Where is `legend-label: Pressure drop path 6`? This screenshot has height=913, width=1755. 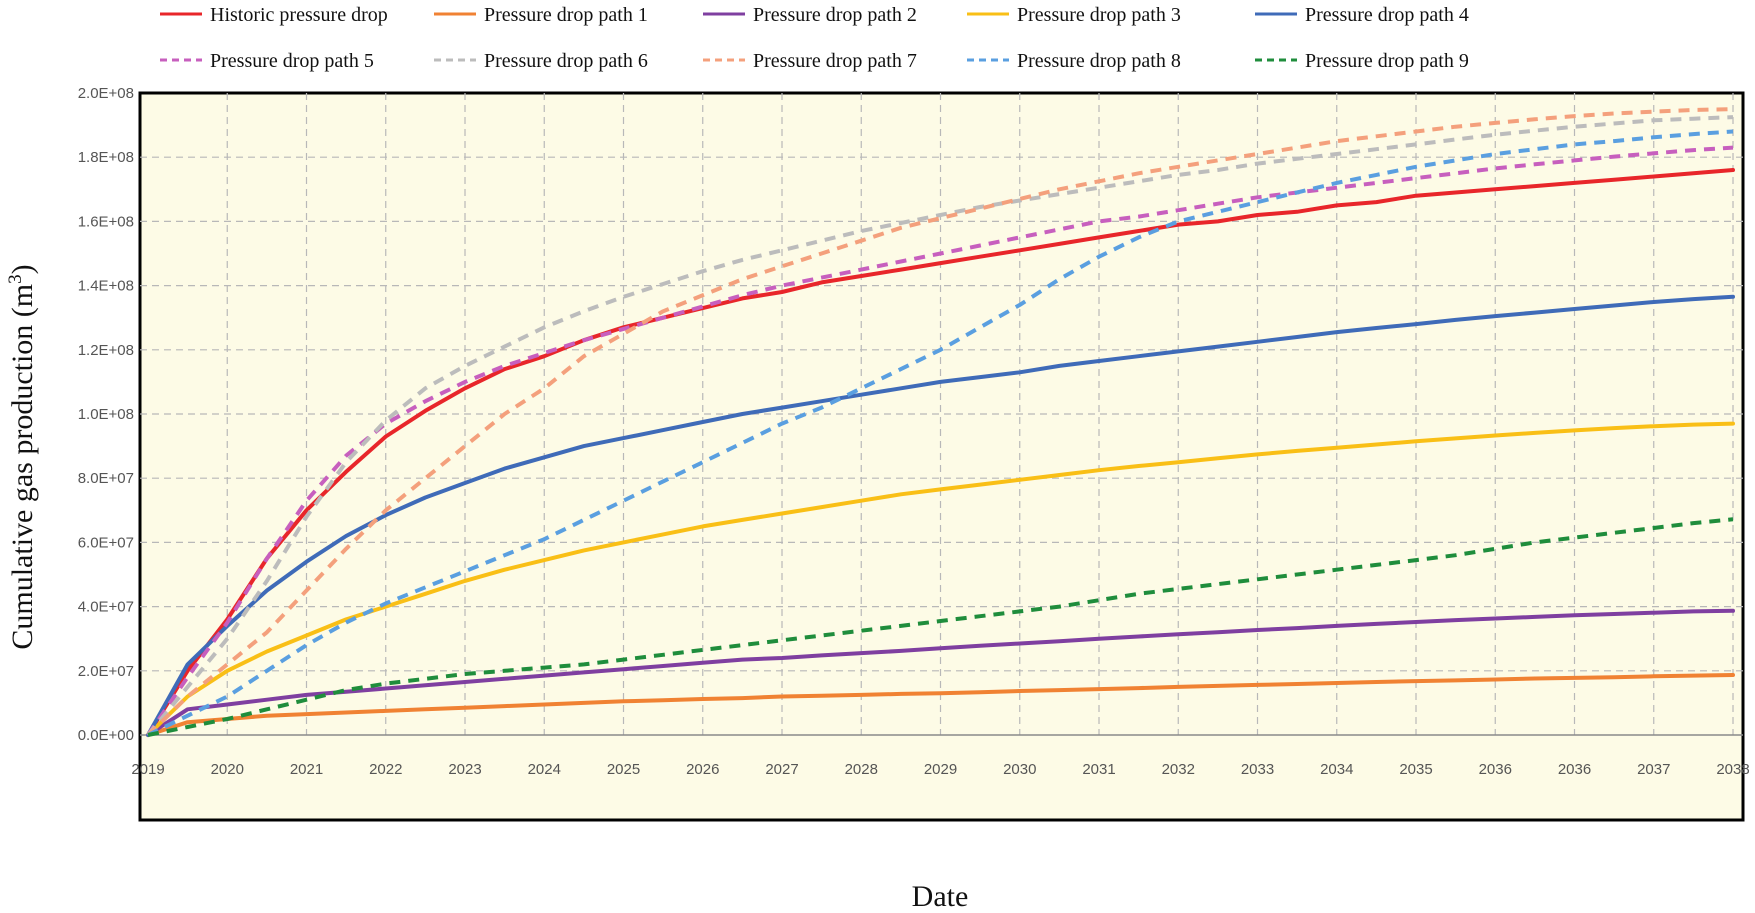 legend-label: Pressure drop path 6 is located at coordinates (566, 61).